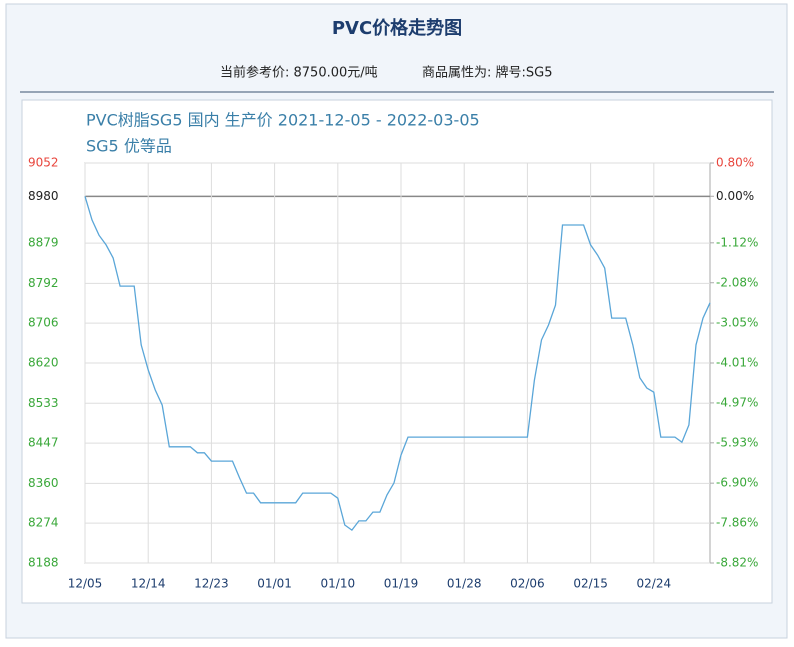 This screenshot has width=794, height=647. I want to click on x-tick-label: 02/15, so click(590, 584).